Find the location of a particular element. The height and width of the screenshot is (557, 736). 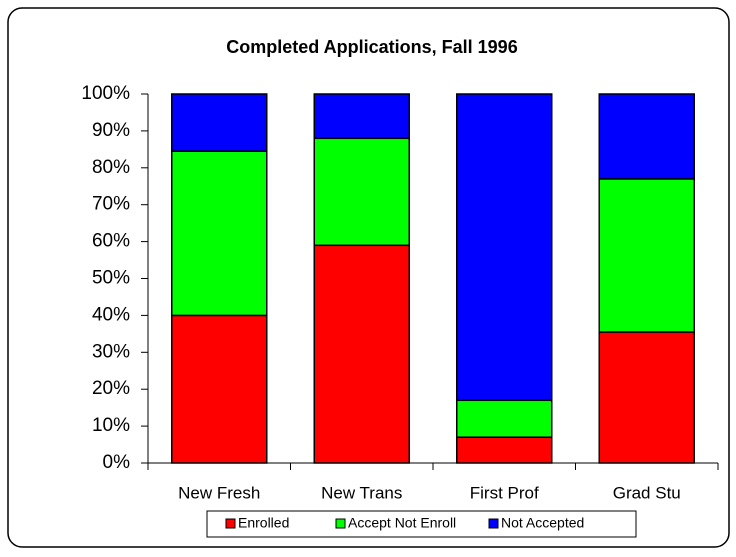

y-tick-label: 80% is located at coordinates (111, 167).